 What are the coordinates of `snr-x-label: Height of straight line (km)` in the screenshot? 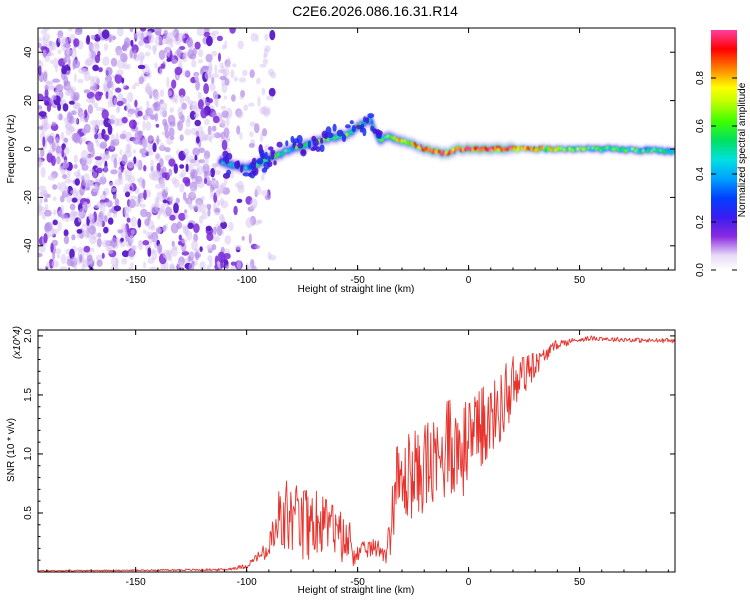 It's located at (356, 590).